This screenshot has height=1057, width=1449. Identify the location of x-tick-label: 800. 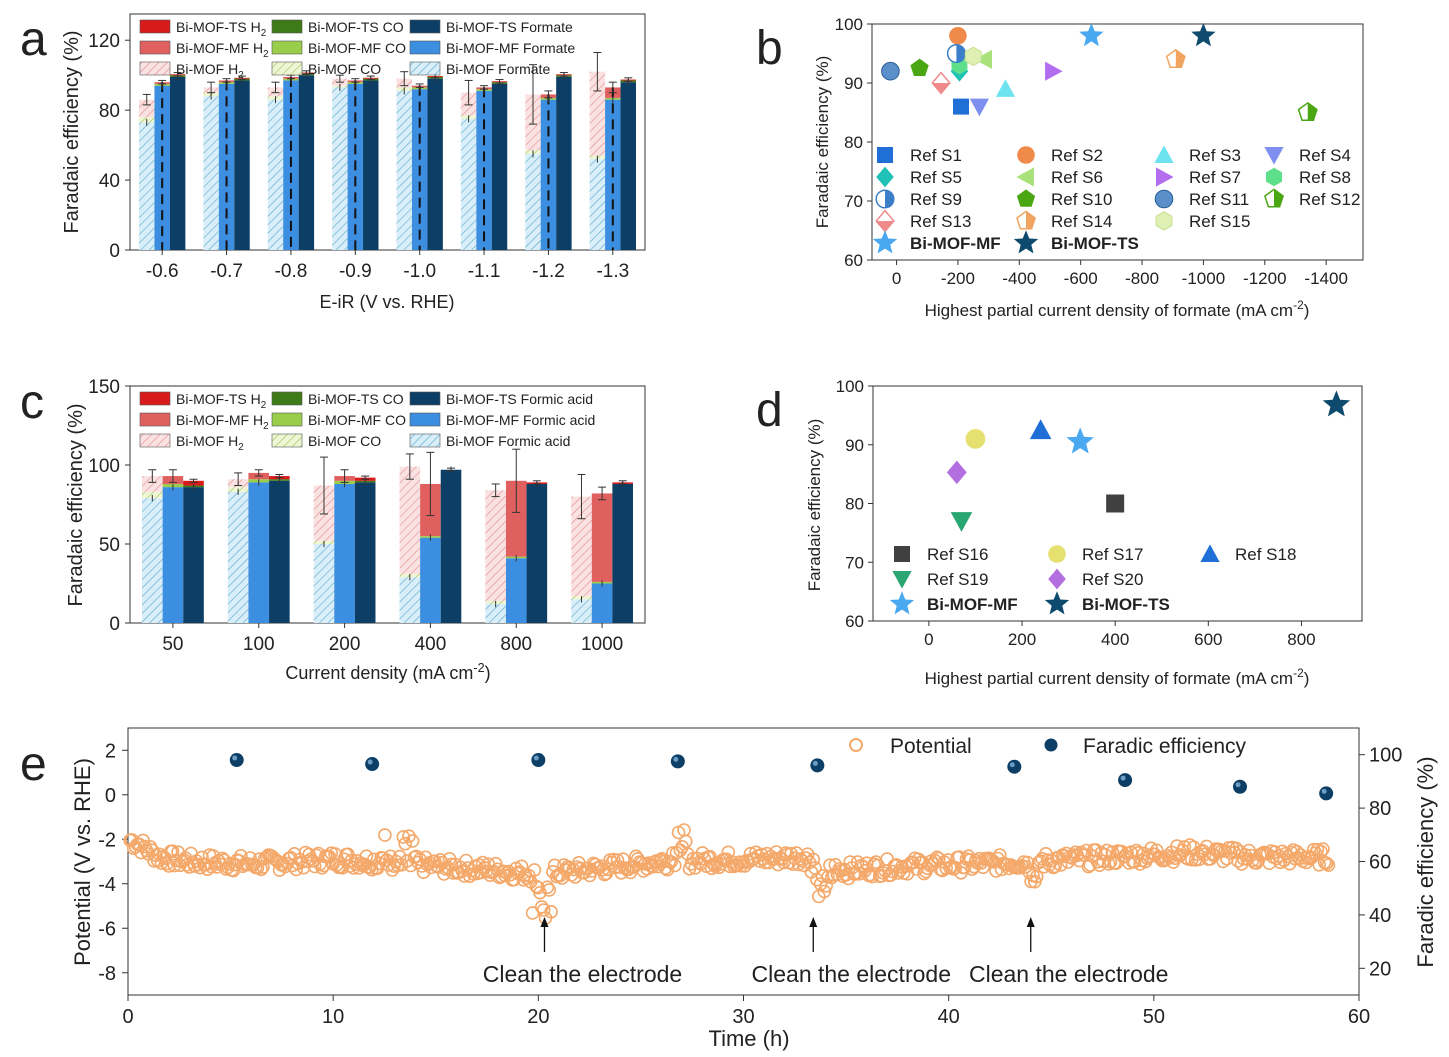
(1301, 639).